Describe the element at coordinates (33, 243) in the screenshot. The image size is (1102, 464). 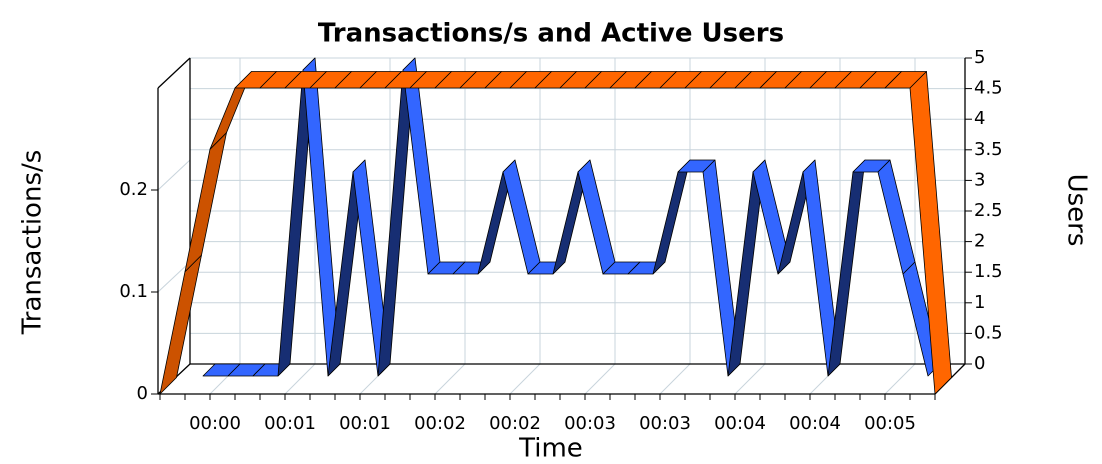
I see `y-axis-title: Transactions/s` at that location.